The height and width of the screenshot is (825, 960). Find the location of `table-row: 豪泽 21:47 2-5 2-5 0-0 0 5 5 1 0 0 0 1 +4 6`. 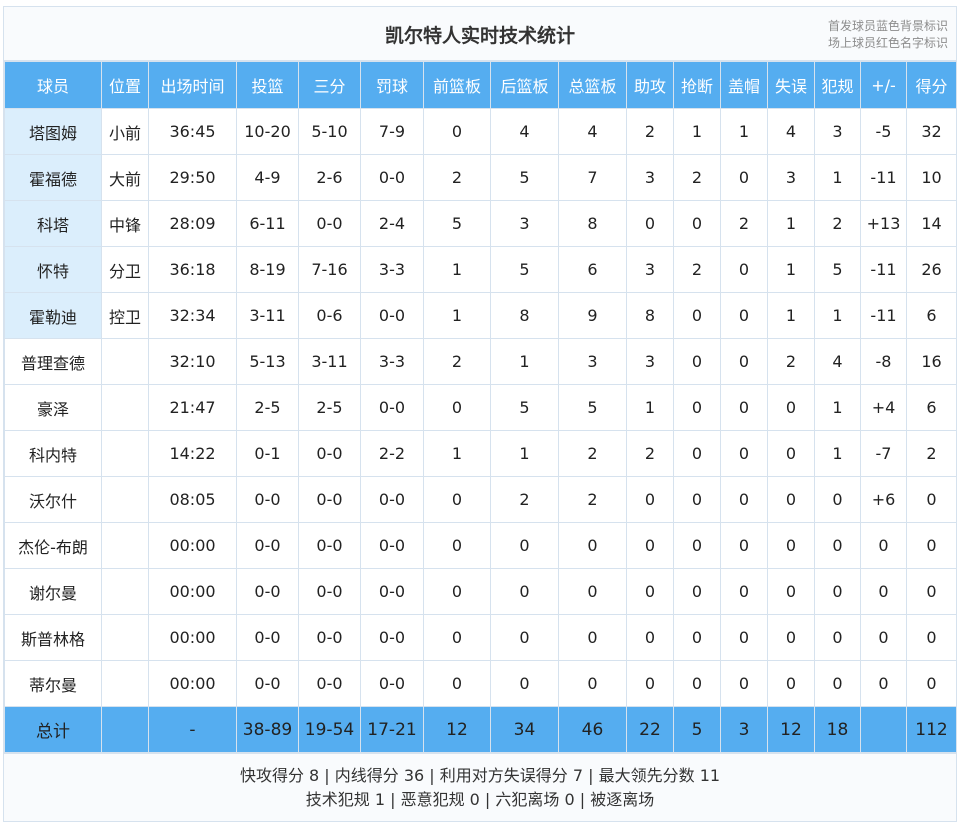

table-row: 豪泽 21:47 2-5 2-5 0-0 0 5 5 1 0 0 0 1 +4 6 is located at coordinates (480, 407).